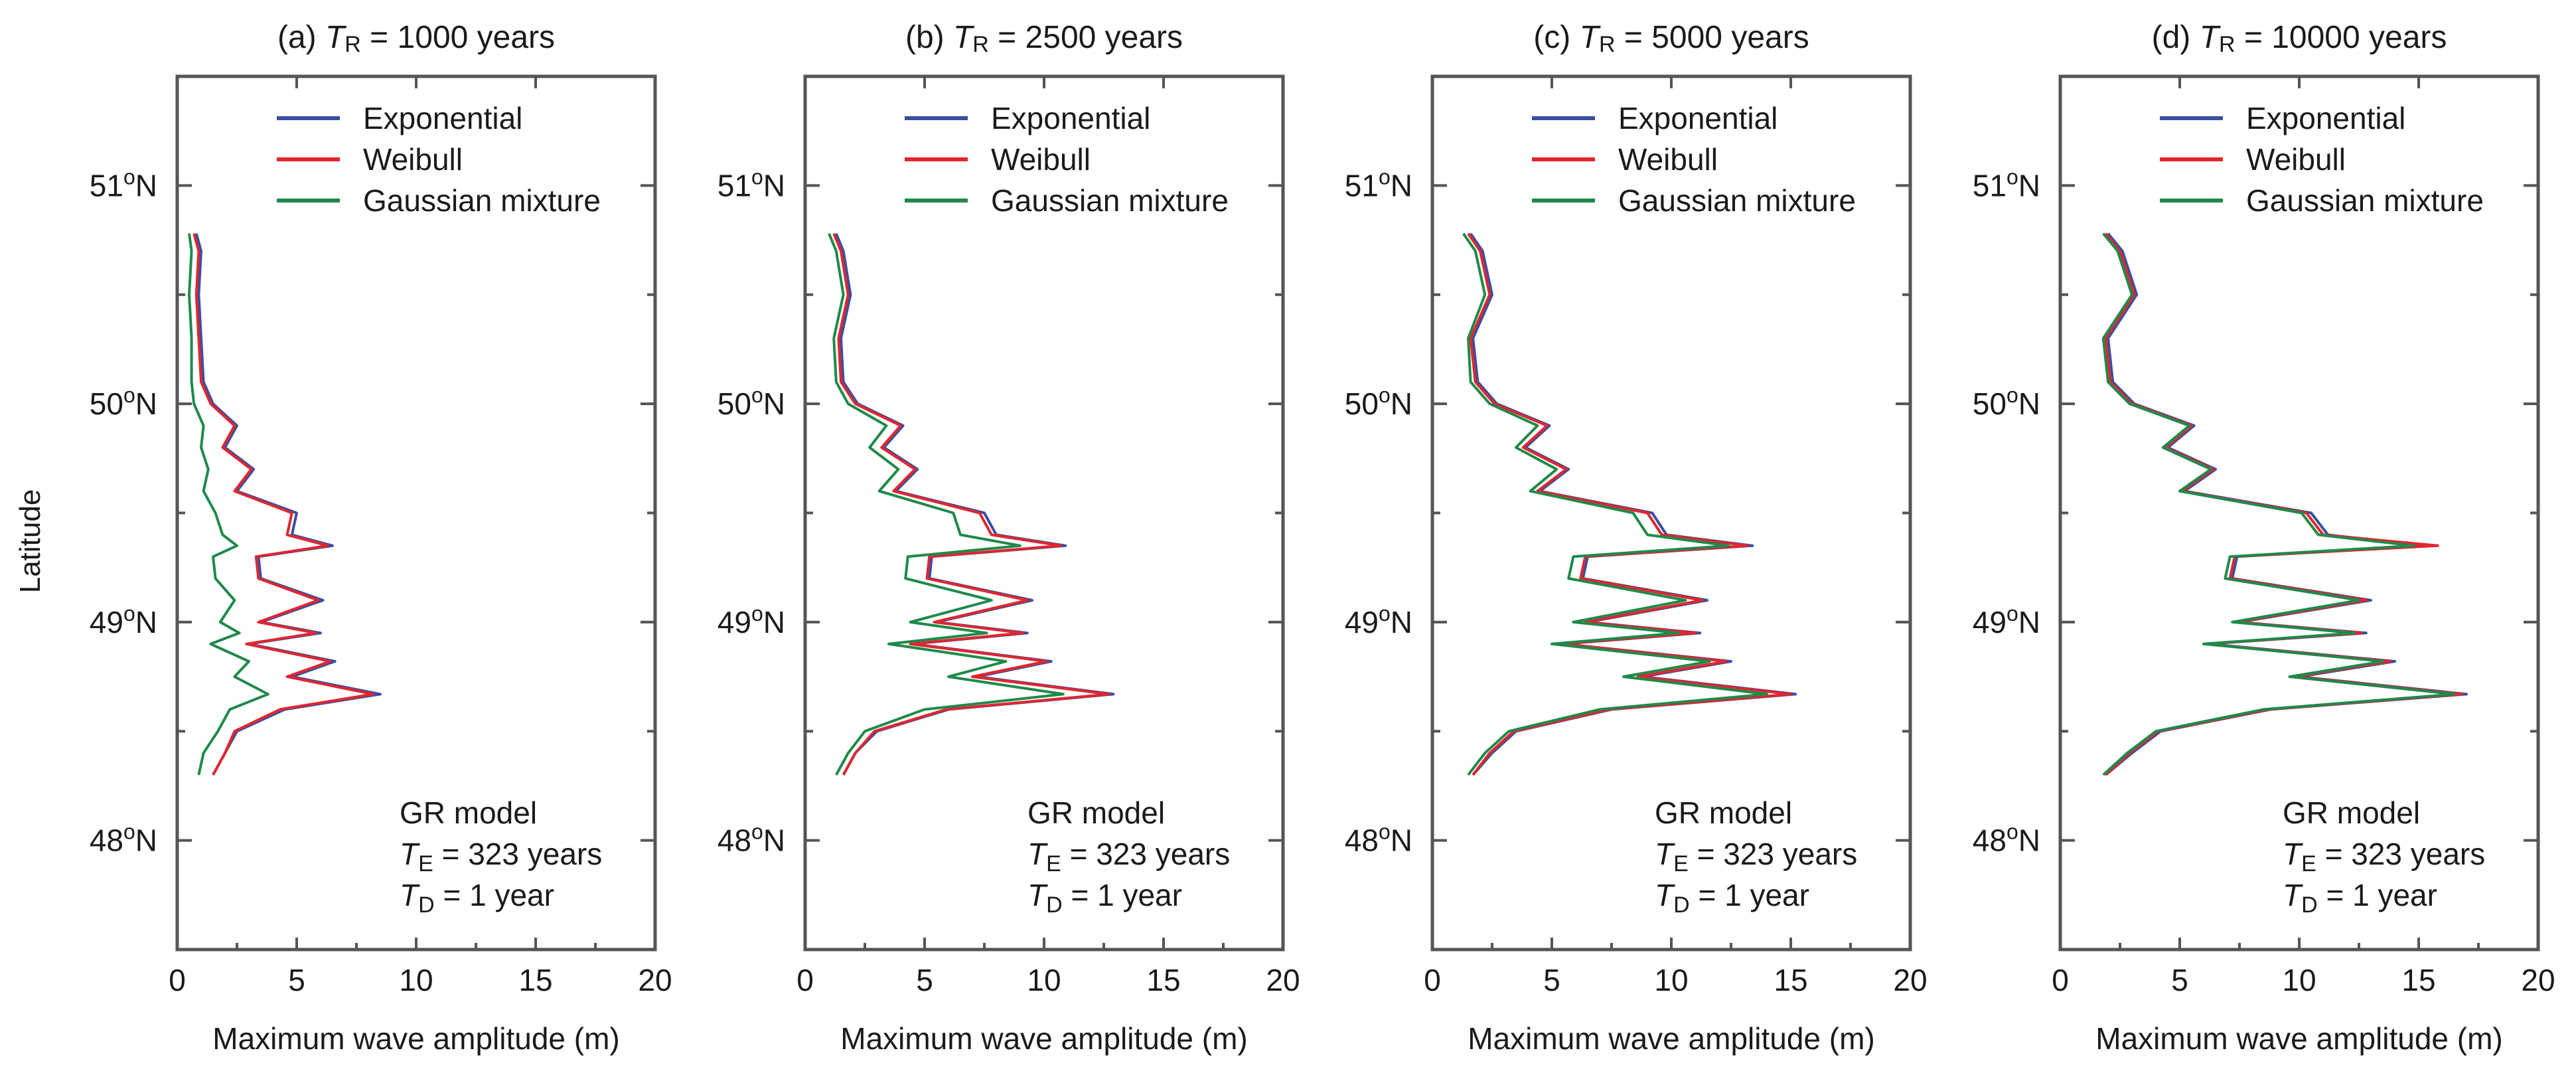 This screenshot has width=2576, height=1085. What do you see at coordinates (1671, 38) in the screenshot?
I see `panel-title: (c) TR = 5000 years` at bounding box center [1671, 38].